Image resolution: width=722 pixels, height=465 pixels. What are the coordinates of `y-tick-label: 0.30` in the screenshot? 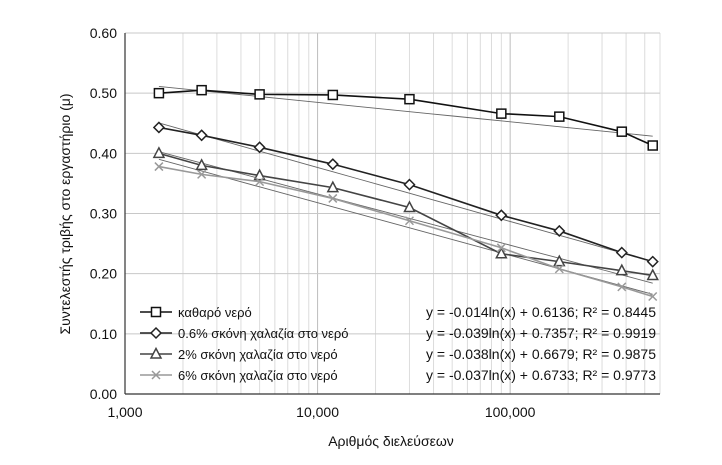 It's located at (103, 214).